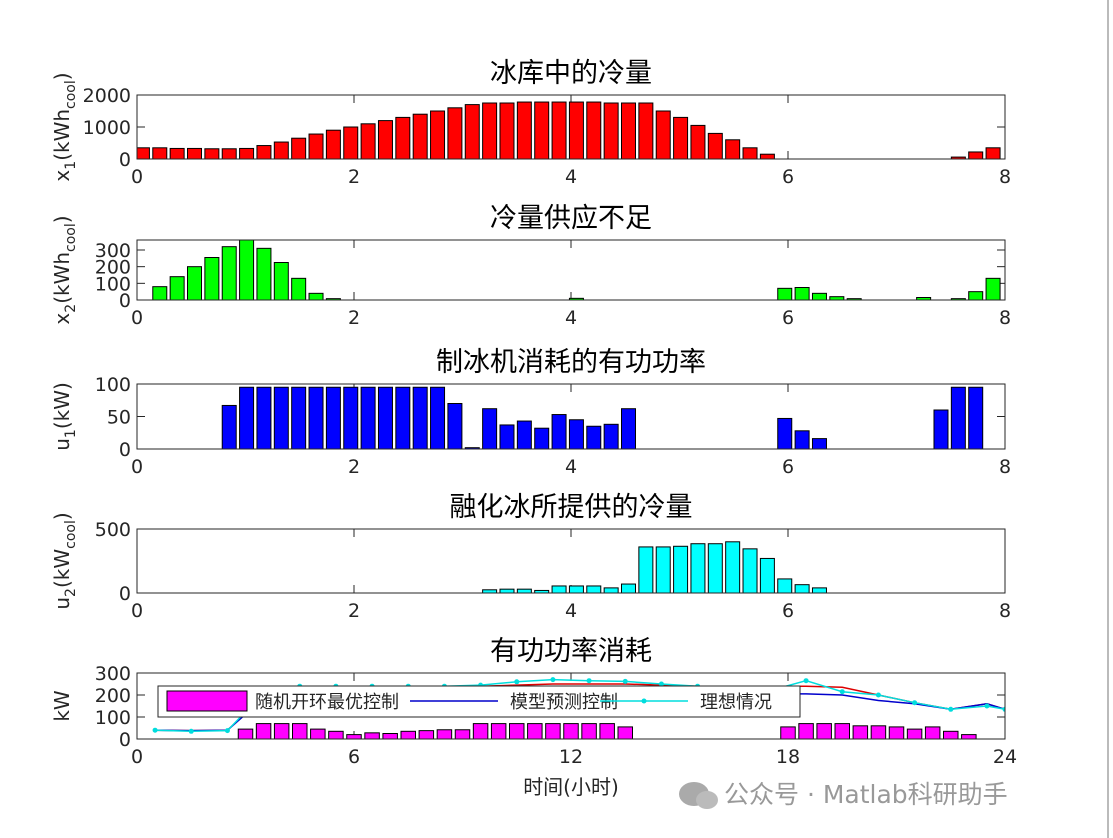  What do you see at coordinates (62, 568) in the screenshot?
I see `label-part: (kW` at bounding box center [62, 568].